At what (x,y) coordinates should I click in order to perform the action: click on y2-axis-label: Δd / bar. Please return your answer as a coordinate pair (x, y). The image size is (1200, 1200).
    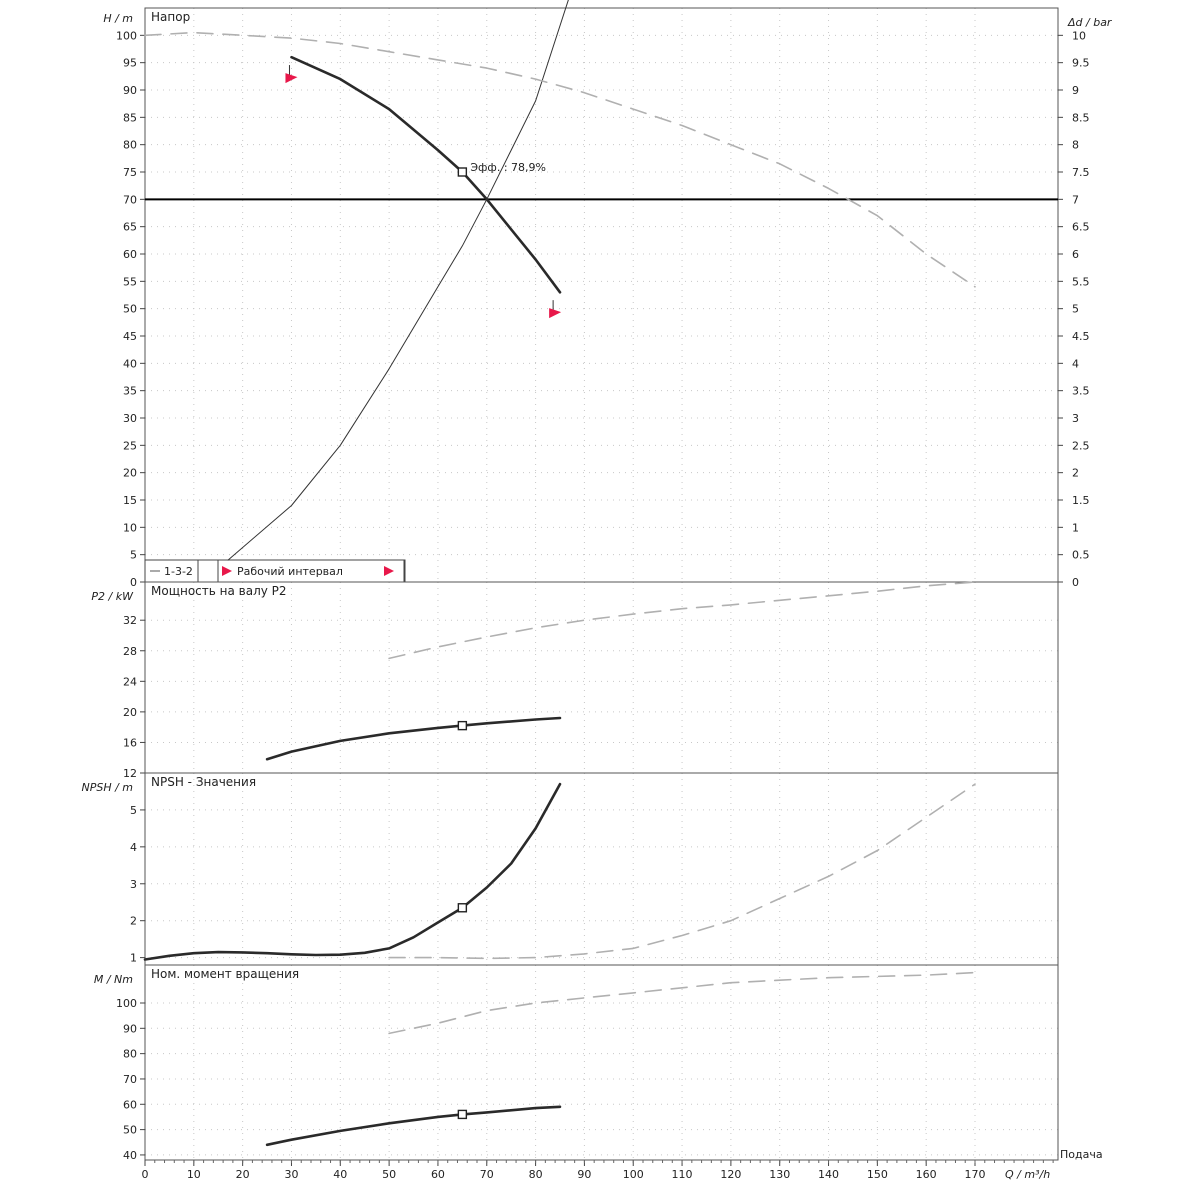
    Looking at the image, I should click on (1090, 22).